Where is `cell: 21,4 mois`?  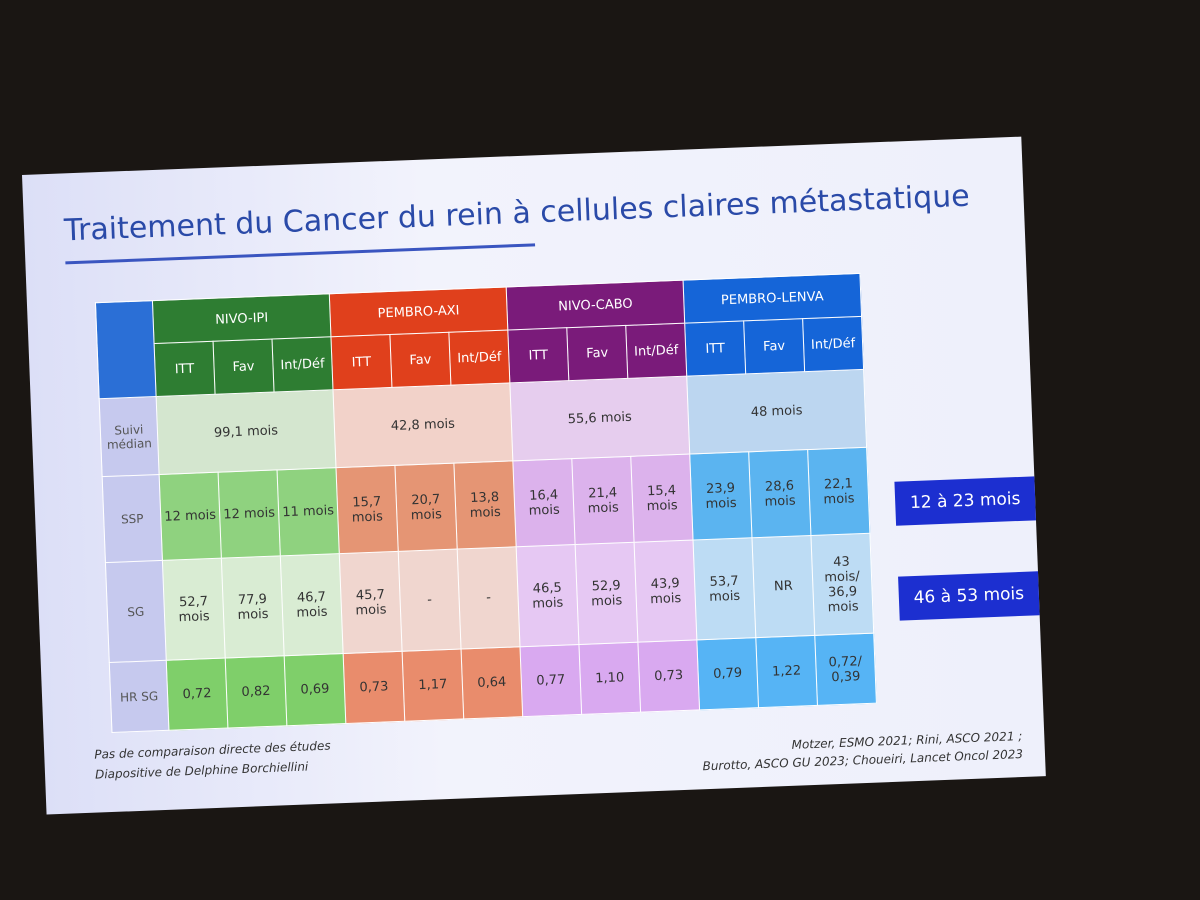
cell: 21,4 mois is located at coordinates (603, 500).